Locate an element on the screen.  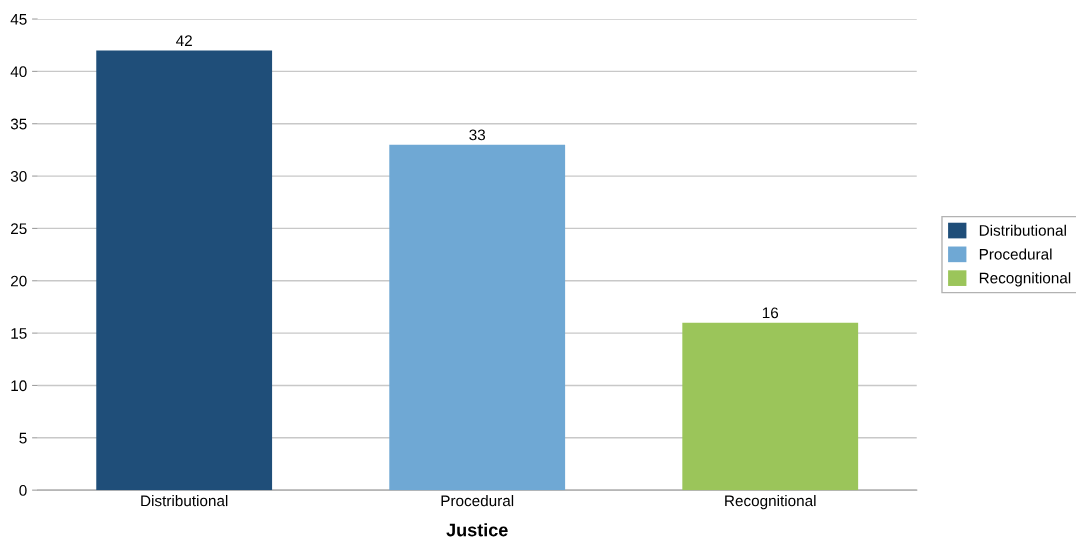
y-tick-label: 30 is located at coordinates (18, 176).